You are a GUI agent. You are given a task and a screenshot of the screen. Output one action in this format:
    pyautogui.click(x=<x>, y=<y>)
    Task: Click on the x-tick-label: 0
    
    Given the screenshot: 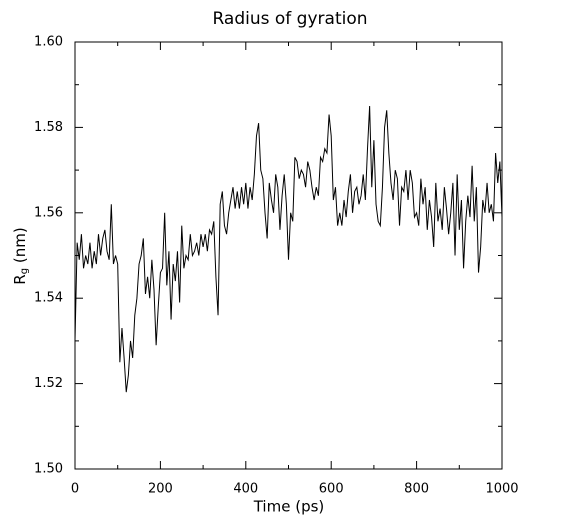 What is the action you would take?
    pyautogui.click(x=75, y=489)
    